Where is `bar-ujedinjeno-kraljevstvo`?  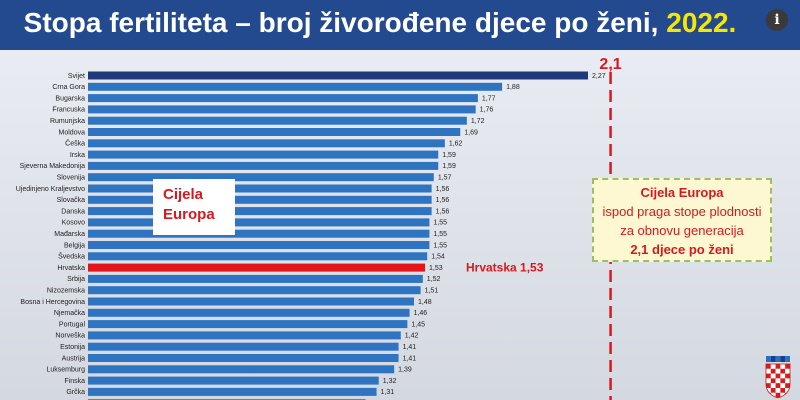 bar-ujedinjeno-kraljevstvo is located at coordinates (260, 188).